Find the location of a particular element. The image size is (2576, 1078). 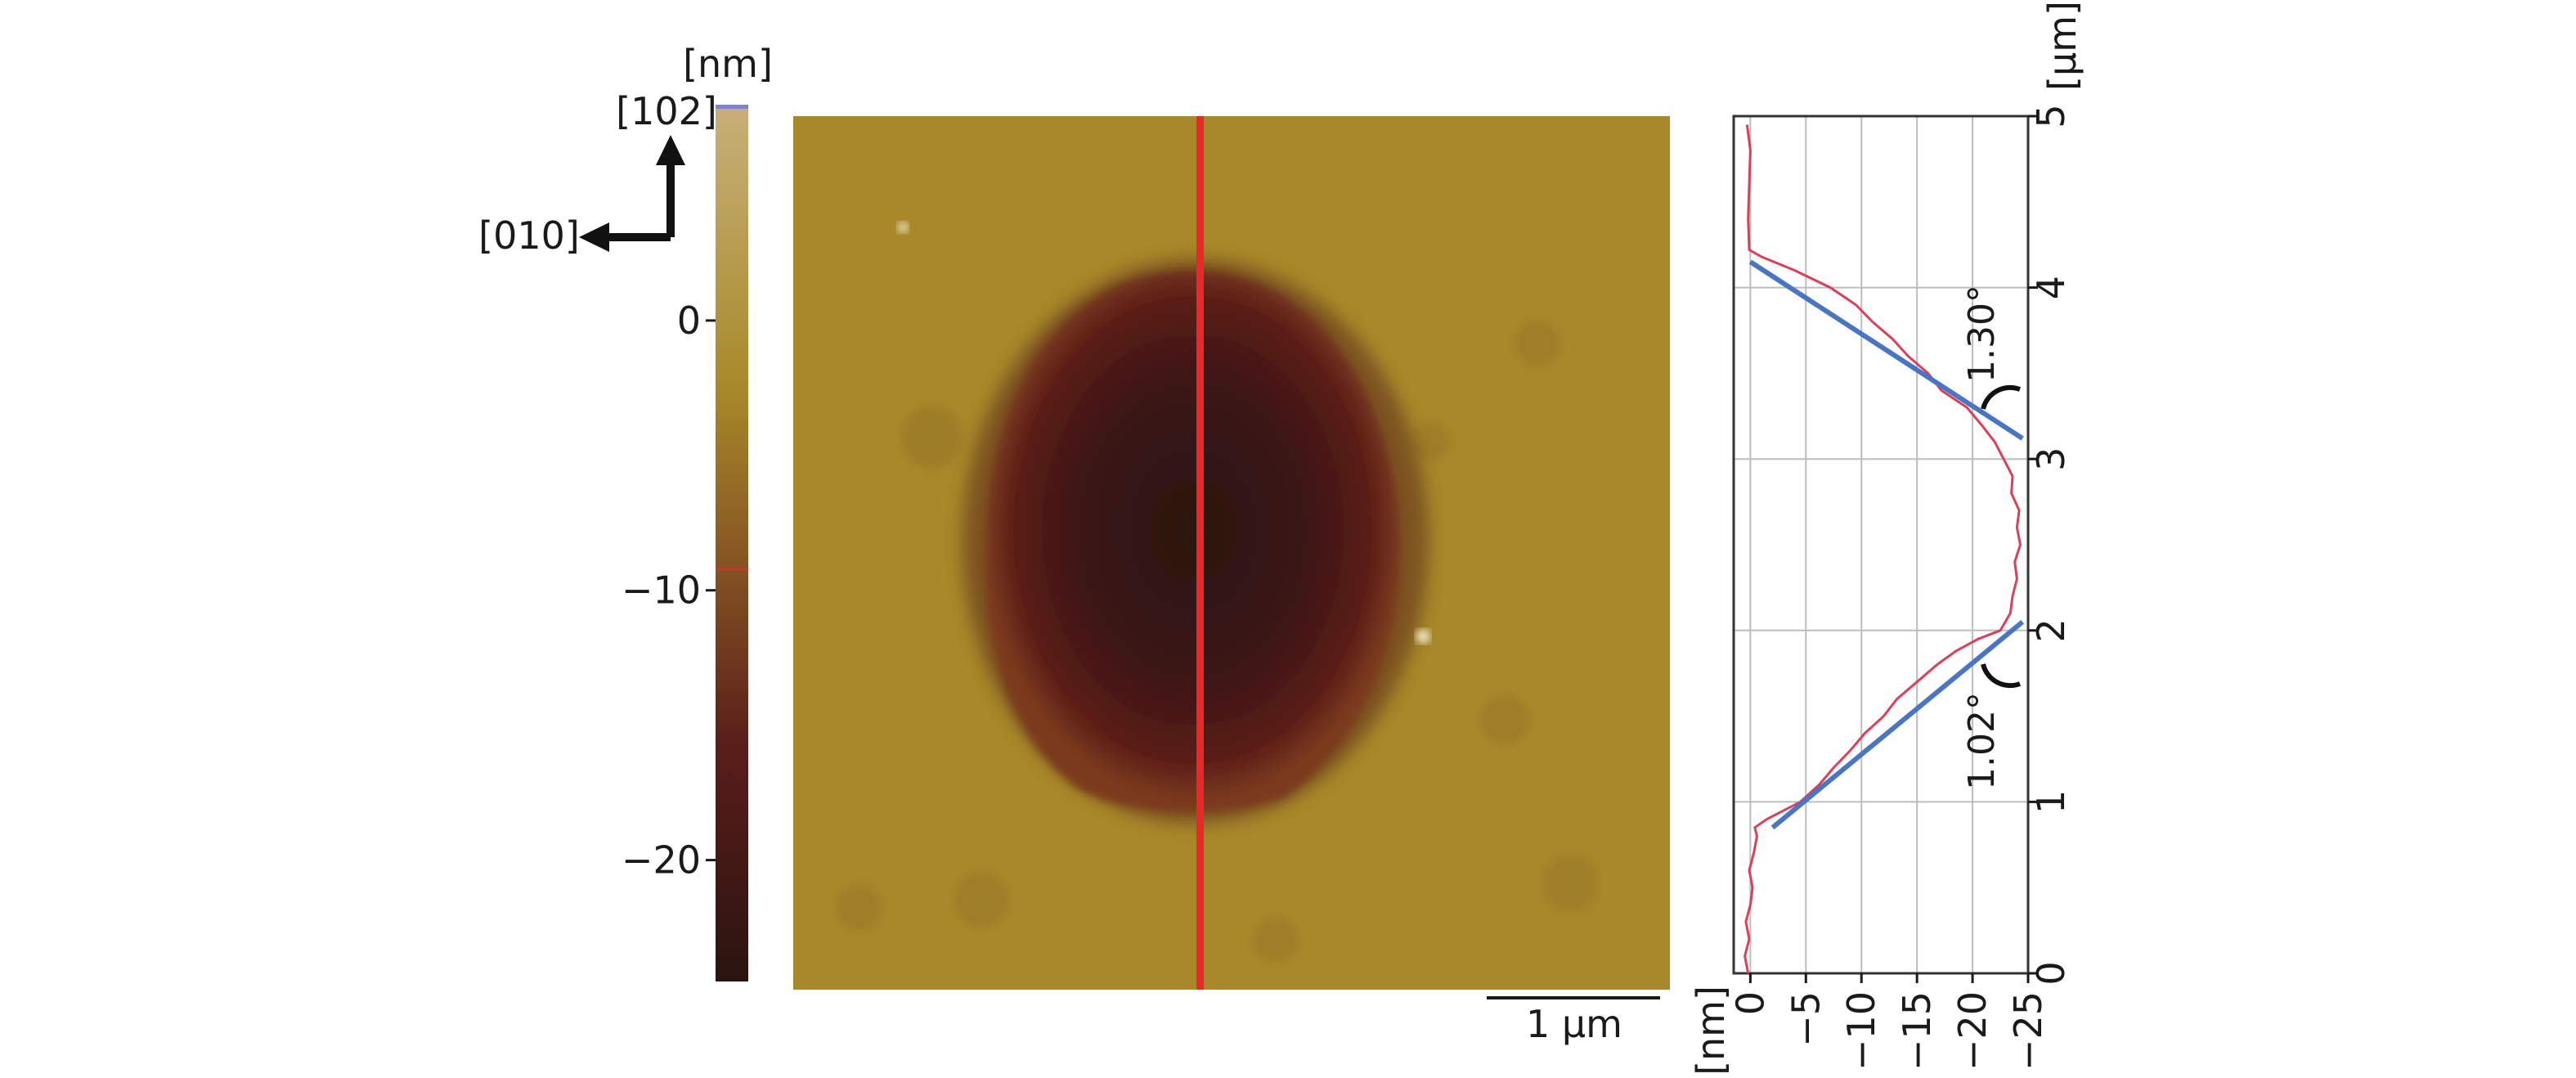

profile-height-trace is located at coordinates (1883, 549).